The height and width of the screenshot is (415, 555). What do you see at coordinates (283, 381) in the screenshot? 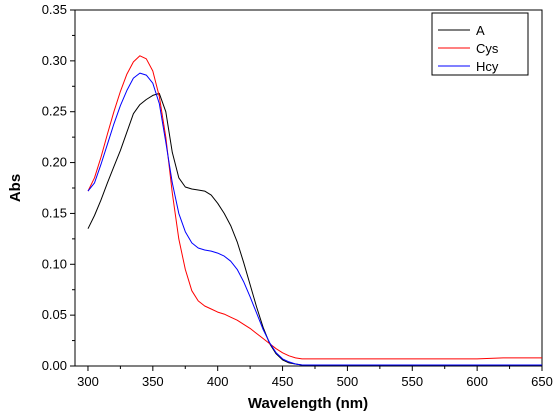
I see `x-tick-label: 450` at bounding box center [283, 381].